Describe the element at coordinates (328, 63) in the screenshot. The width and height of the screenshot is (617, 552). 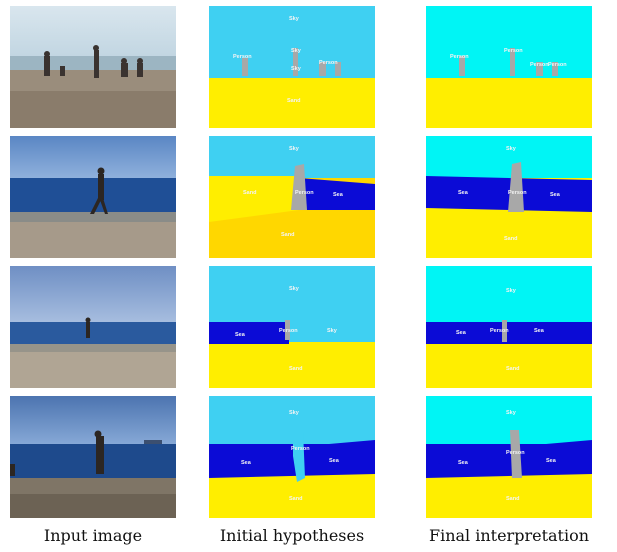
I see `initial-label-person-2: Person` at that location.